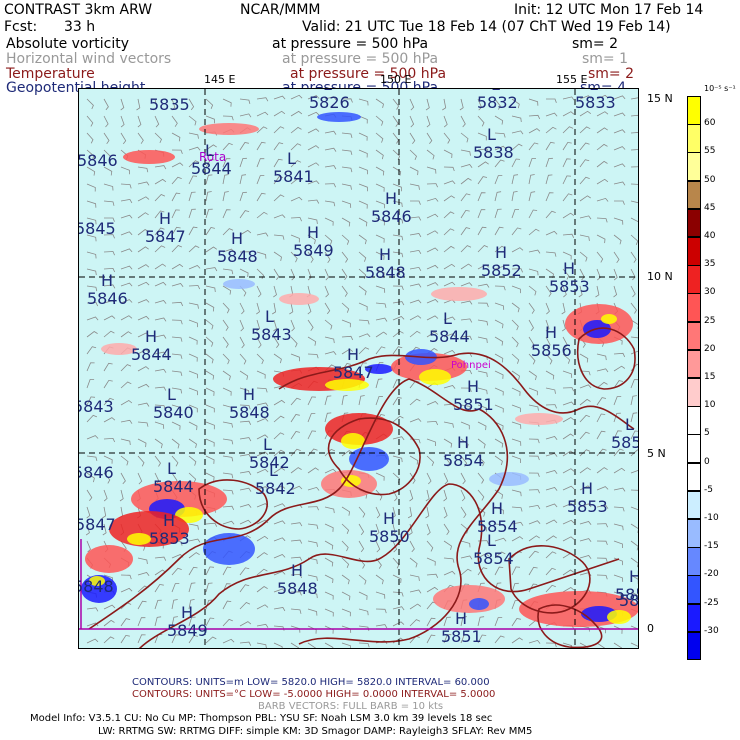 The width and height of the screenshot is (740, 740). I want to click on geopotential-height-label: 5844, so click(173, 486).